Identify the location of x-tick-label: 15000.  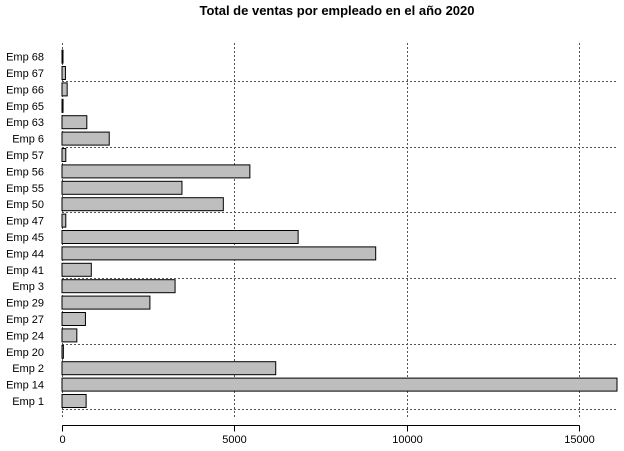
(579, 440).